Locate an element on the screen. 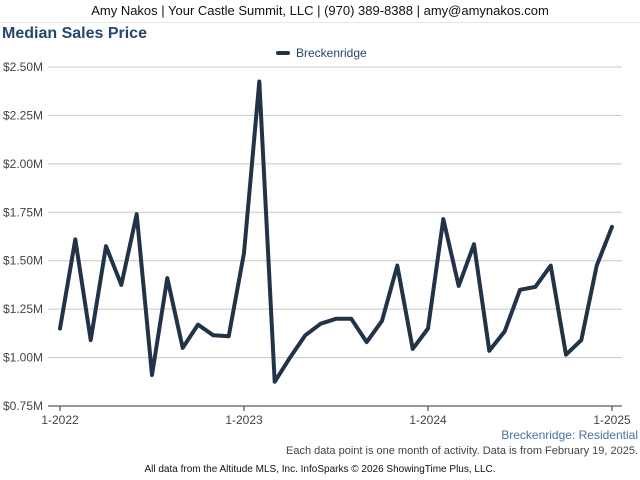  y-tick-label: $1.00M is located at coordinates (23, 358).